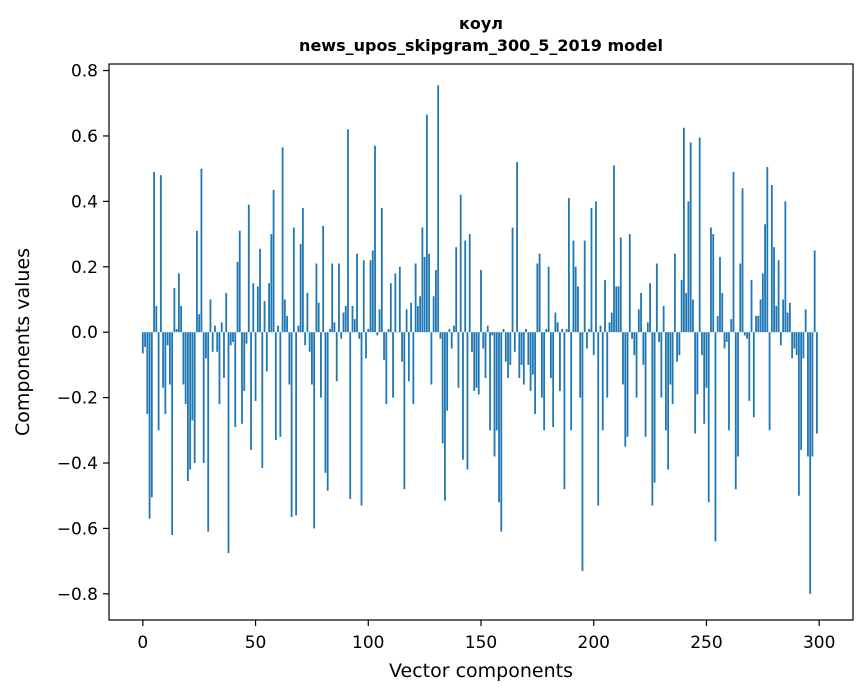  Describe the element at coordinates (84, 268) in the screenshot. I see `y-tick-label: 0.2` at that location.